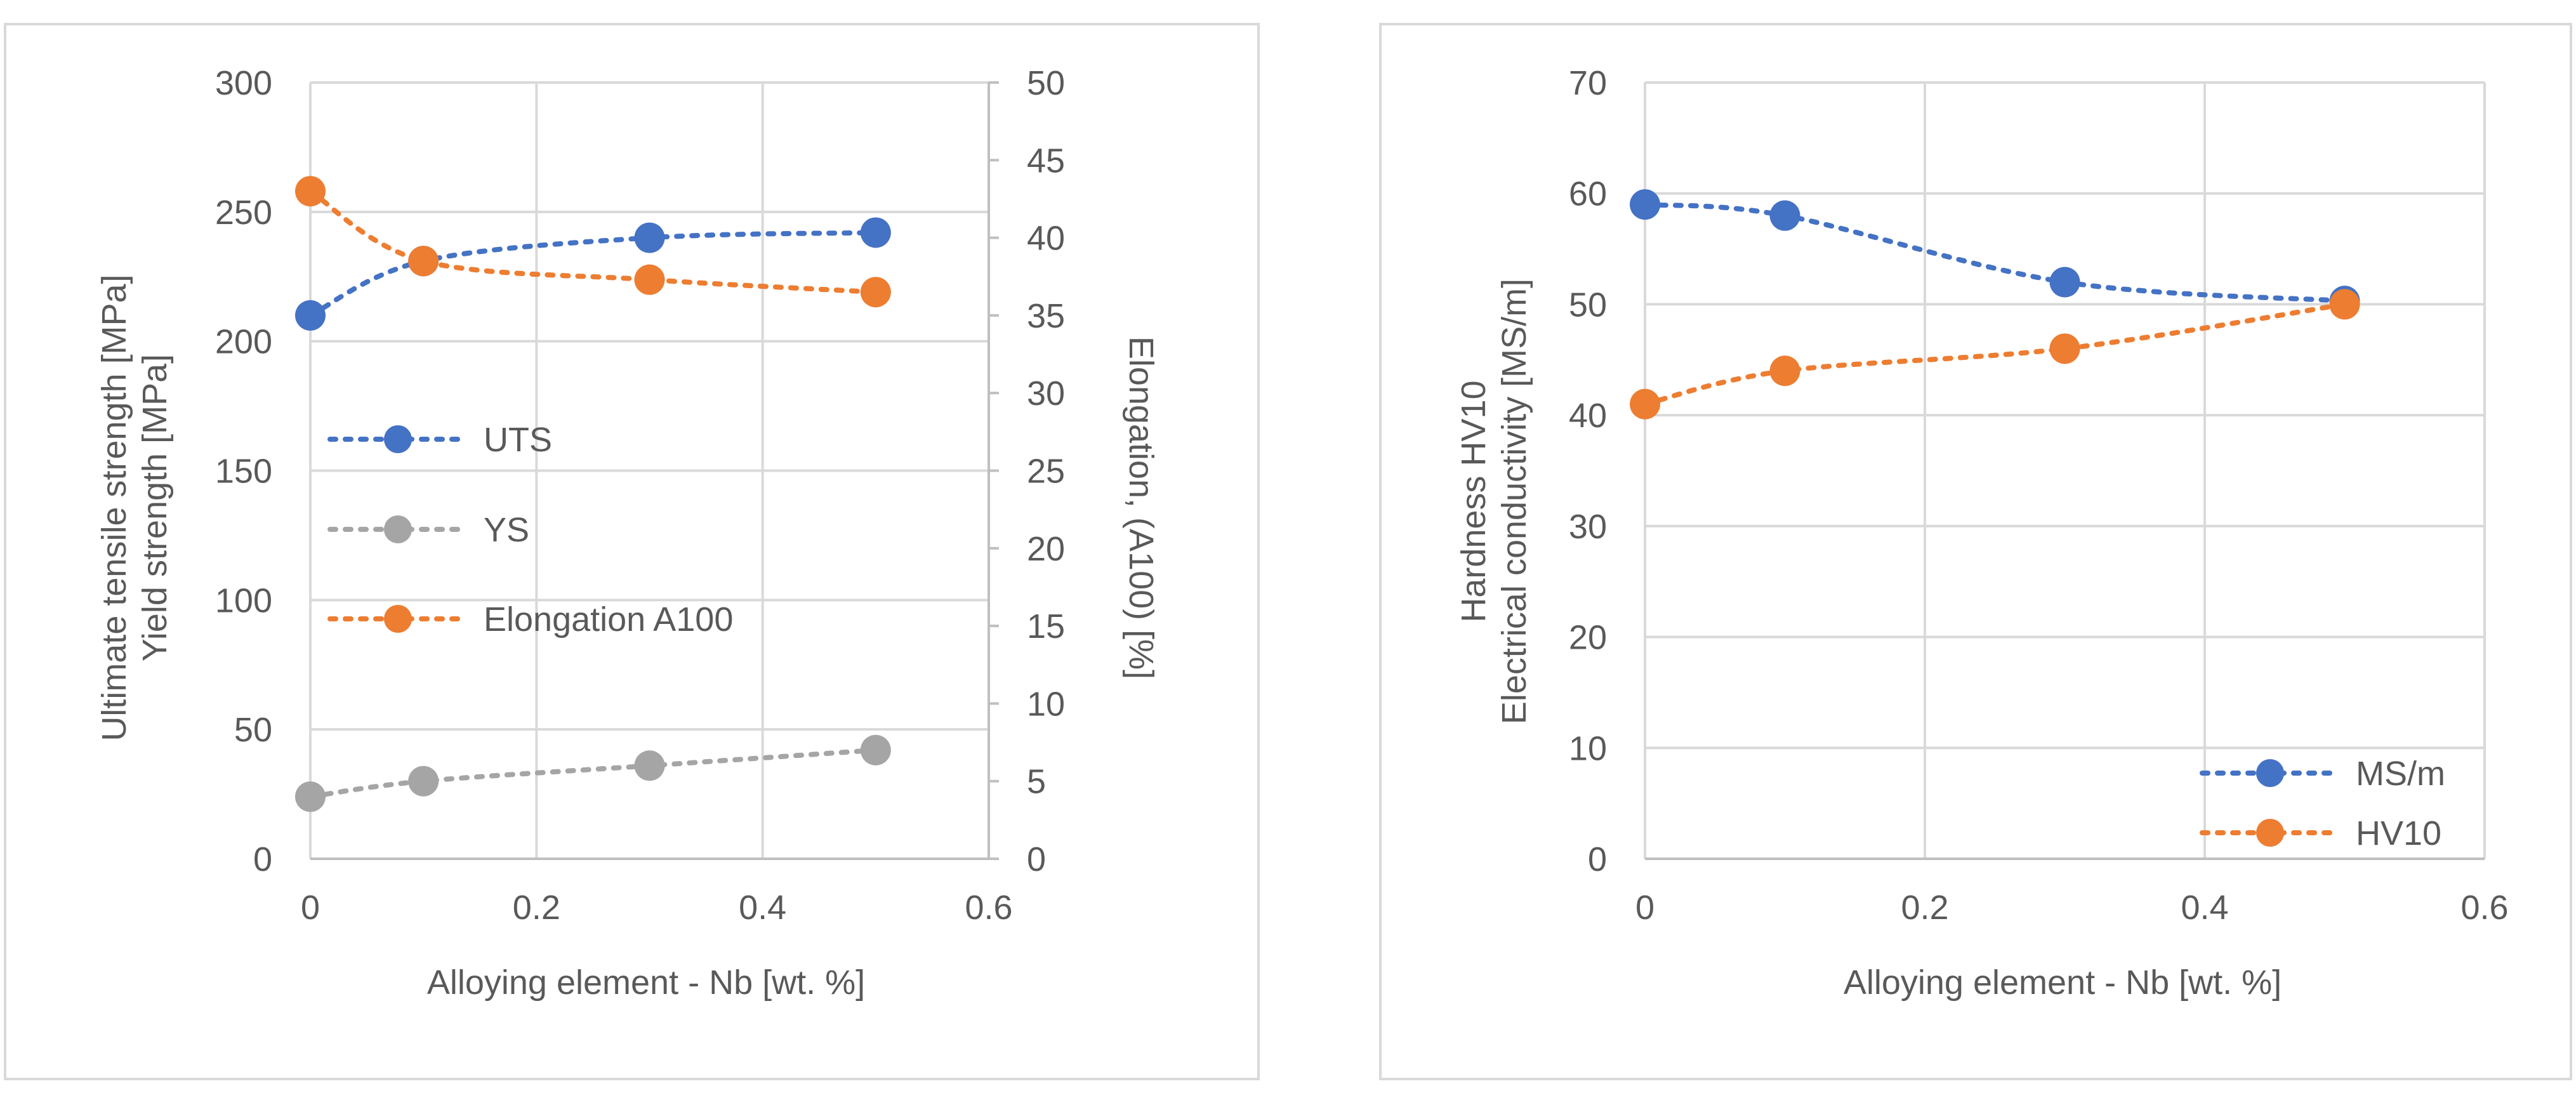  I want to click on y-tick-label: 250, so click(243, 213).